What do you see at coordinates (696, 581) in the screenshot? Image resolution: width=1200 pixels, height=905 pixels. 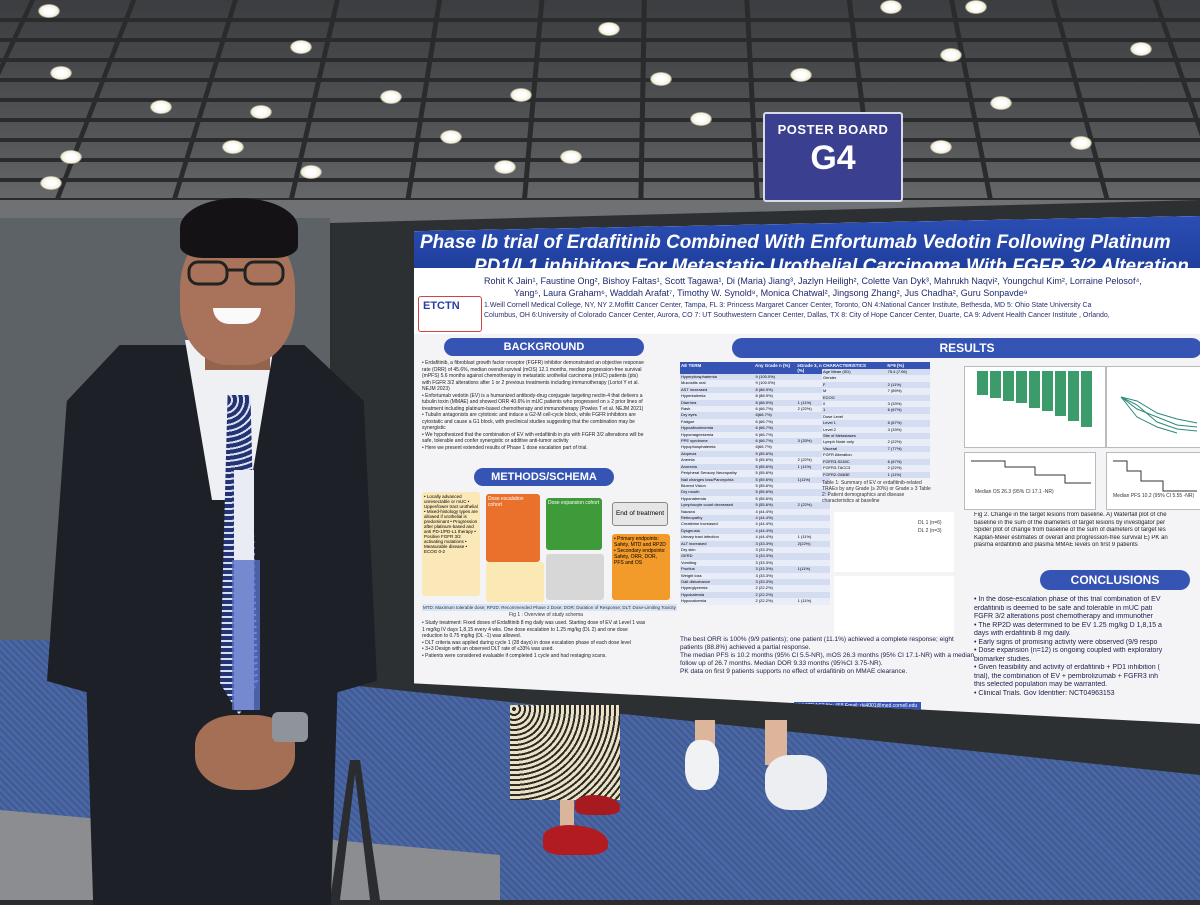 I see `table-cell: Gait disturbance` at bounding box center [696, 581].